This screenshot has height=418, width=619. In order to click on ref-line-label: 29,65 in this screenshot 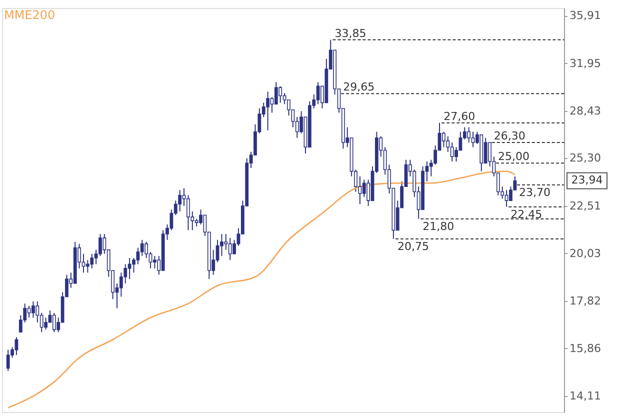, I will do `click(359, 87)`.